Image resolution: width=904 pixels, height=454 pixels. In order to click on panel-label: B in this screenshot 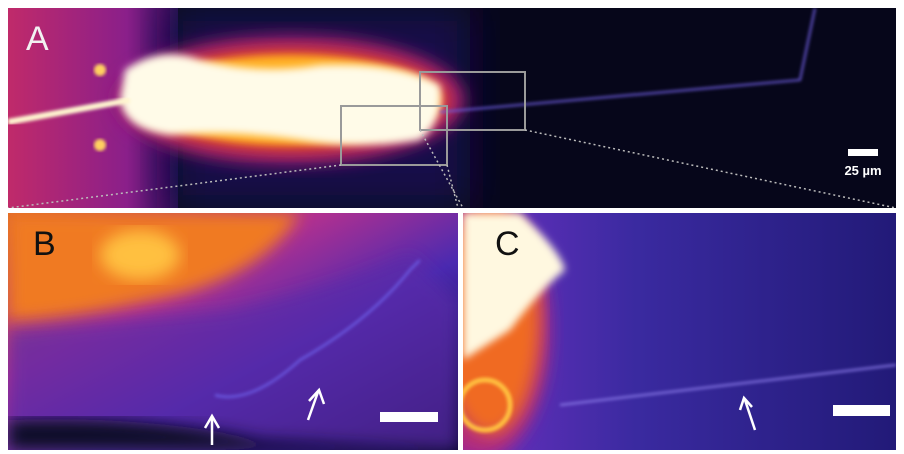, I will do `click(44, 244)`.